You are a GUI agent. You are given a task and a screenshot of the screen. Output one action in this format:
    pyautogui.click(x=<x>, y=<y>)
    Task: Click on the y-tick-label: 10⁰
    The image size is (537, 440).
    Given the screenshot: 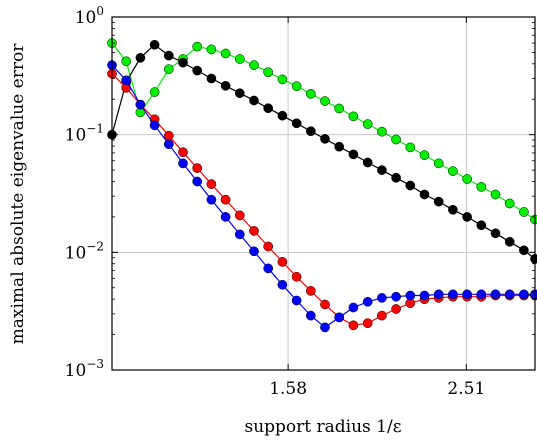 What is the action you would take?
    pyautogui.click(x=89, y=16)
    